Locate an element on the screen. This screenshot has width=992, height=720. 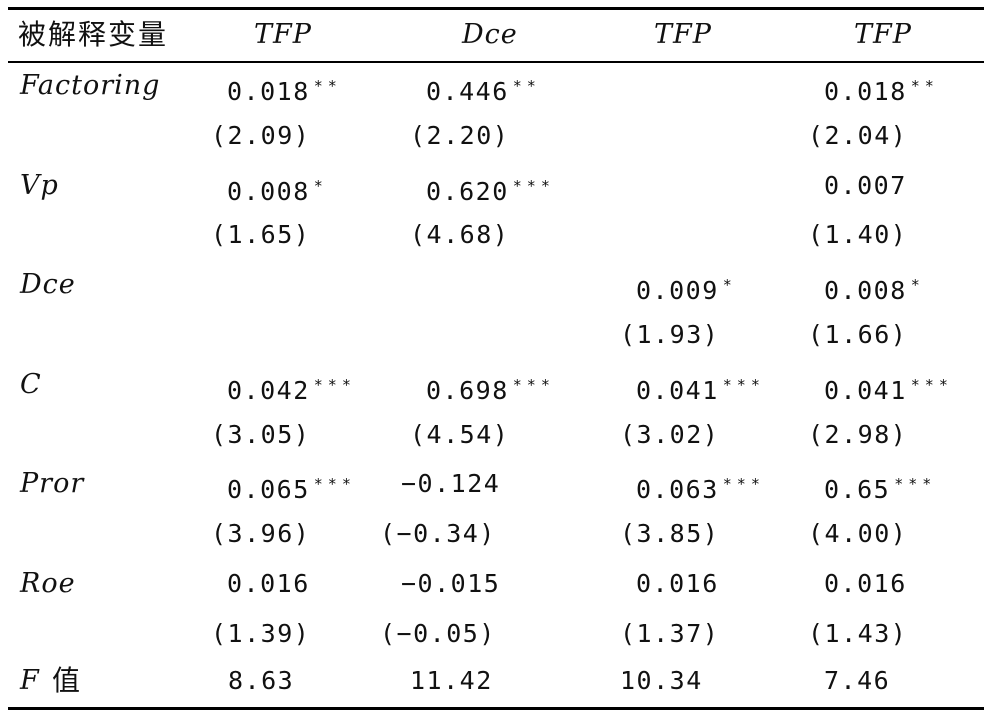
row-label: Roe is located at coordinates (48, 583).